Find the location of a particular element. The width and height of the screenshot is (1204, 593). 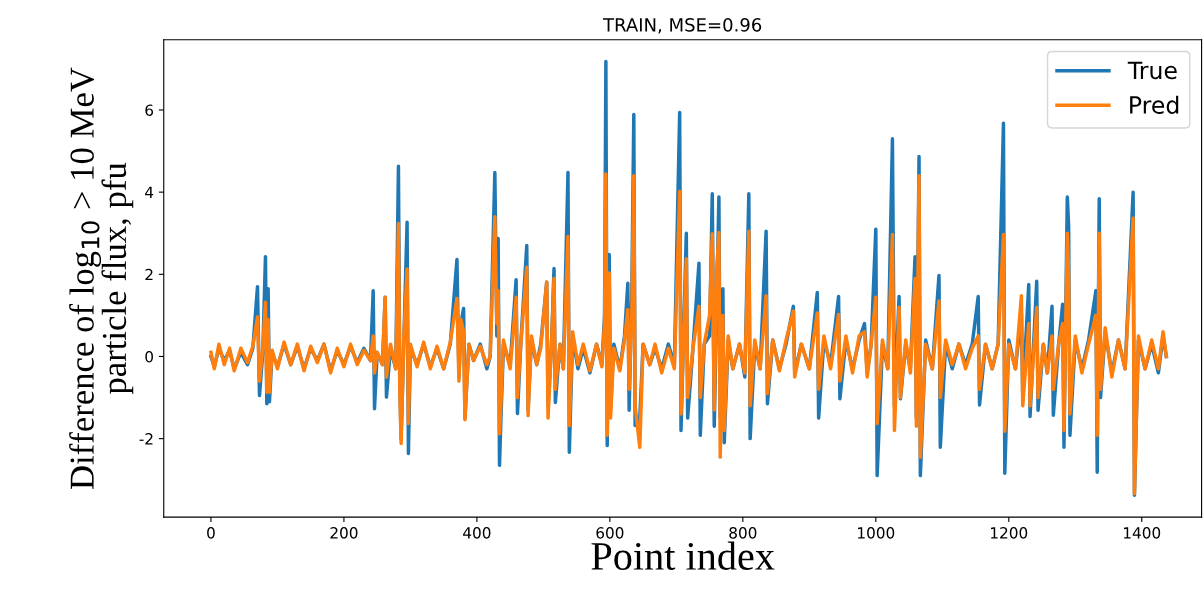

x-tick-label: 0 is located at coordinates (211, 533).